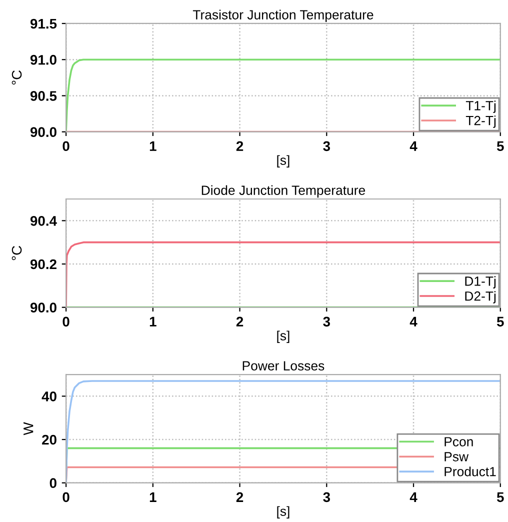 This screenshot has height=522, width=508. Describe the element at coordinates (458, 441) in the screenshot. I see `legend-label: Pcon` at that location.